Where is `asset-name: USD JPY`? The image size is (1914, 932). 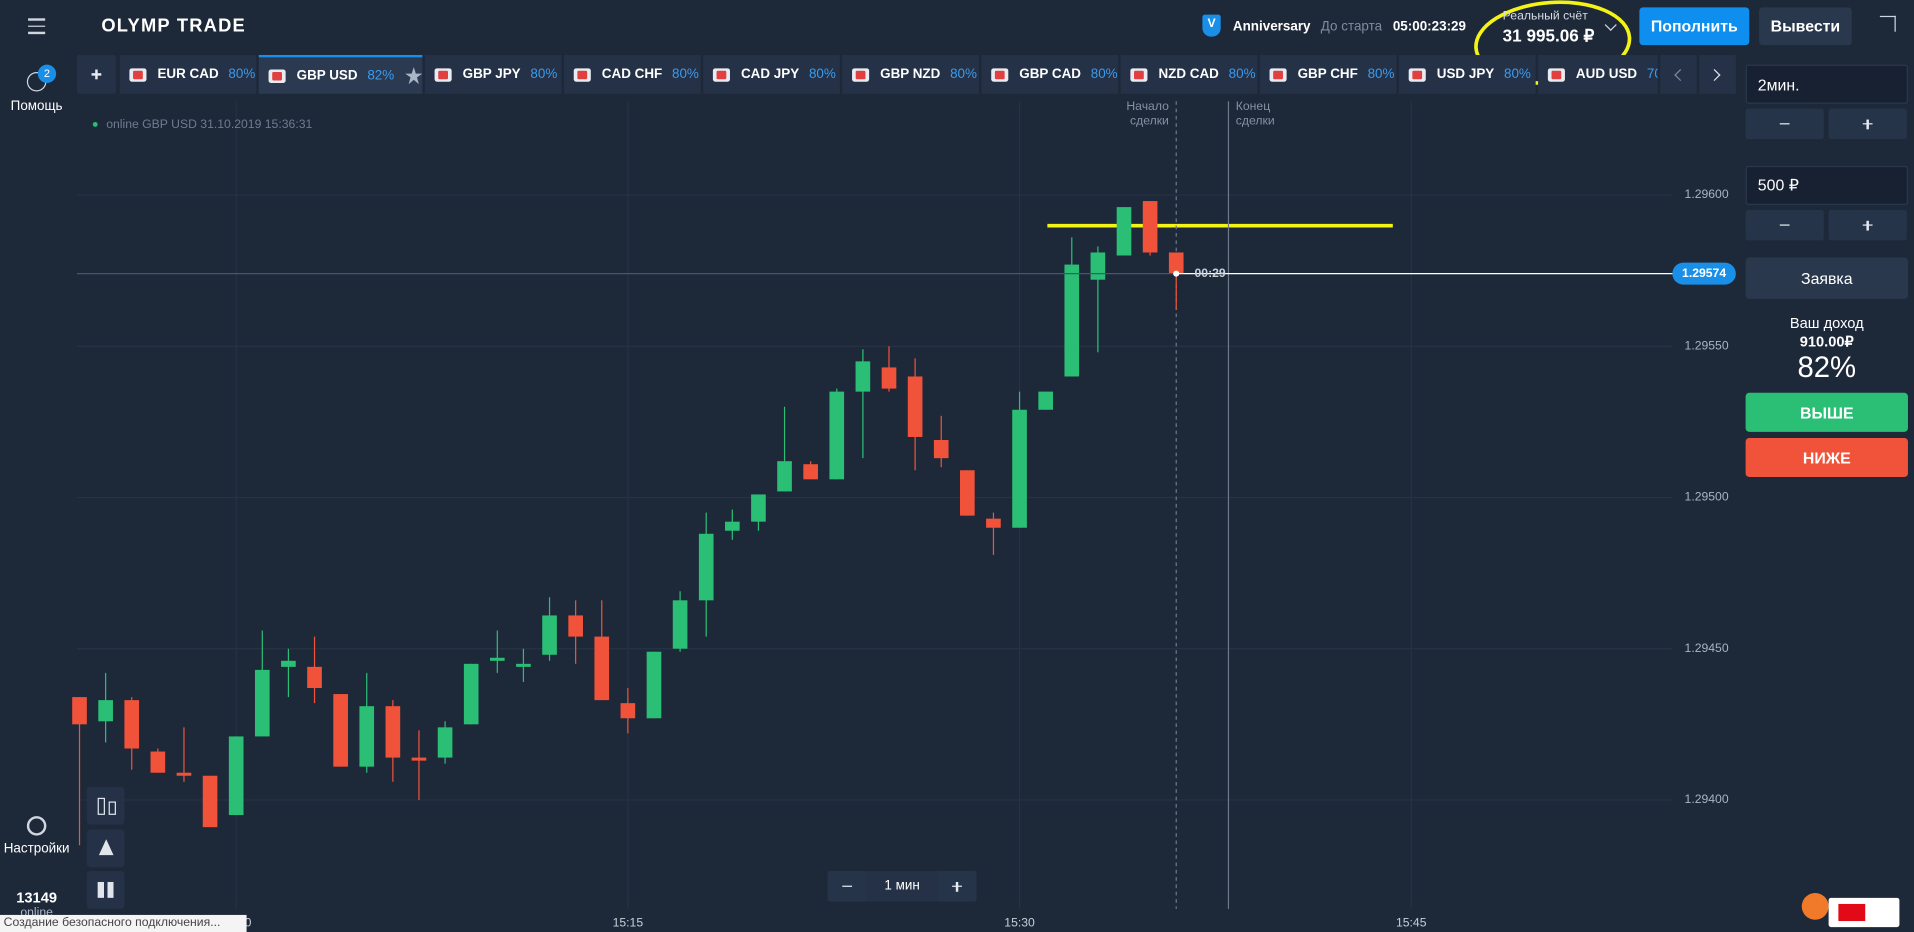
asset-name: USD JPY is located at coordinates (1465, 74).